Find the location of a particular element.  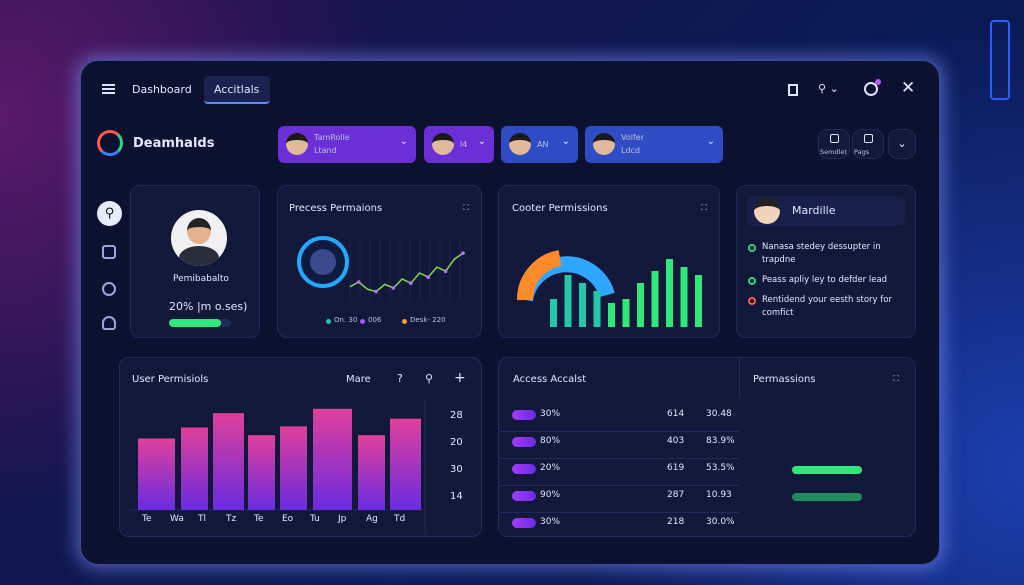

cell: 287 is located at coordinates (676, 495).